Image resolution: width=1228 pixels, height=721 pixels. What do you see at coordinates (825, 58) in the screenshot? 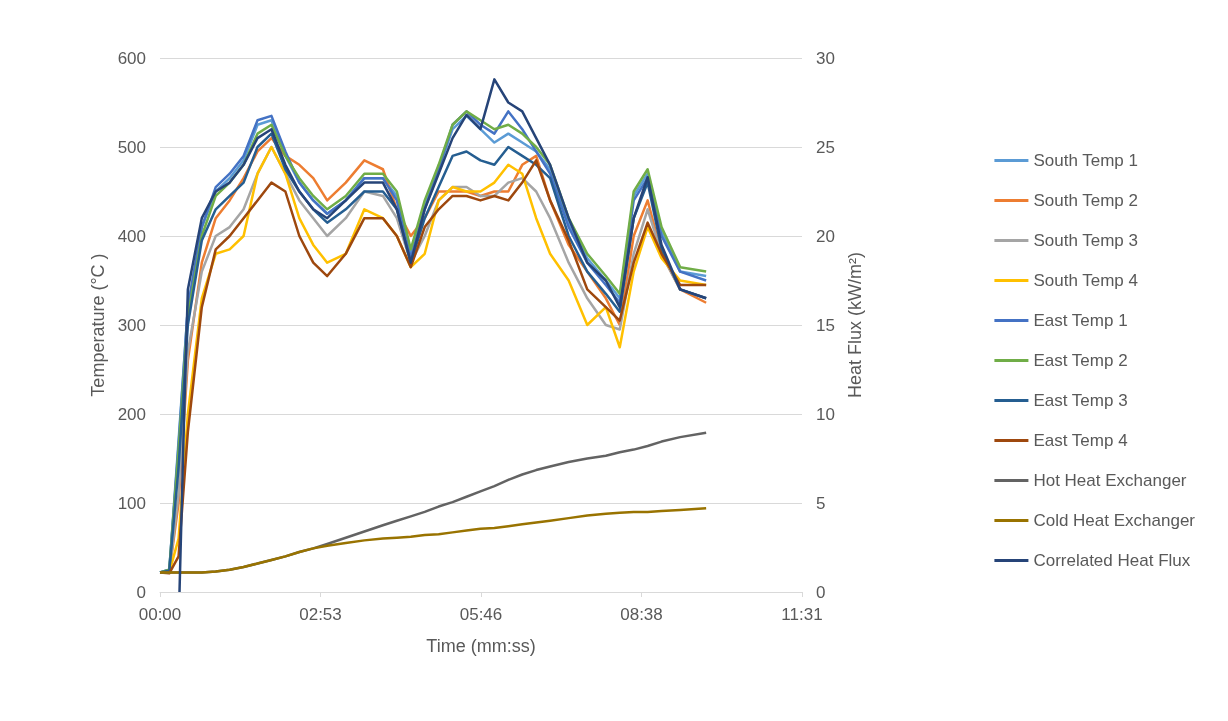
I see `y2-tick-label: 30` at bounding box center [825, 58].